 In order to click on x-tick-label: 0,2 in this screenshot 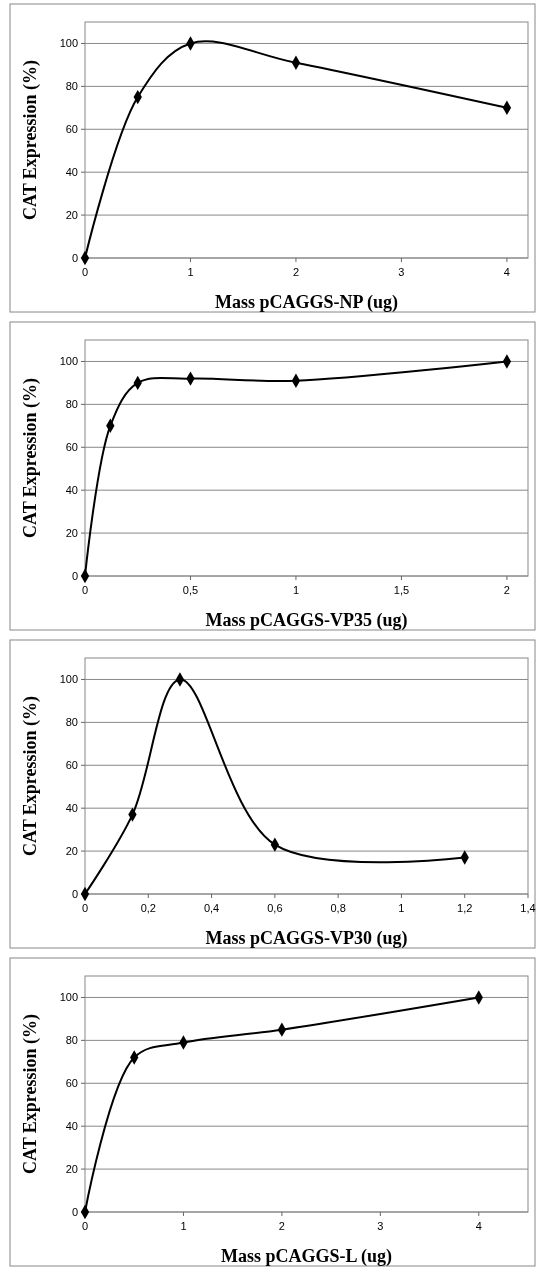, I will do `click(148, 908)`.